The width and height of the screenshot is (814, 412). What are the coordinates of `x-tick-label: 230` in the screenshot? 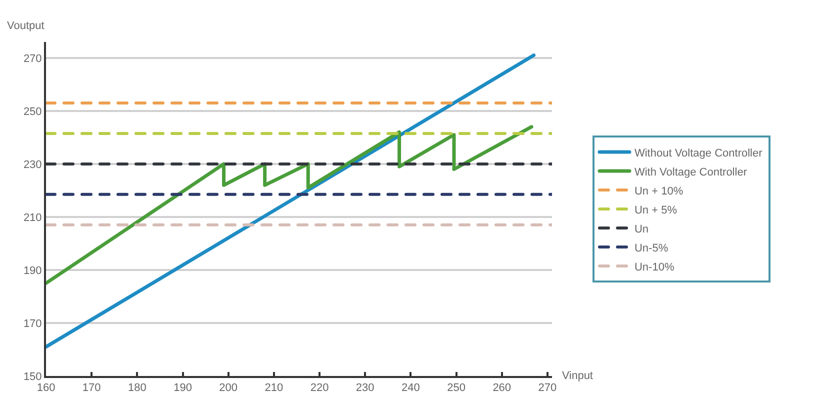 It's located at (365, 388).